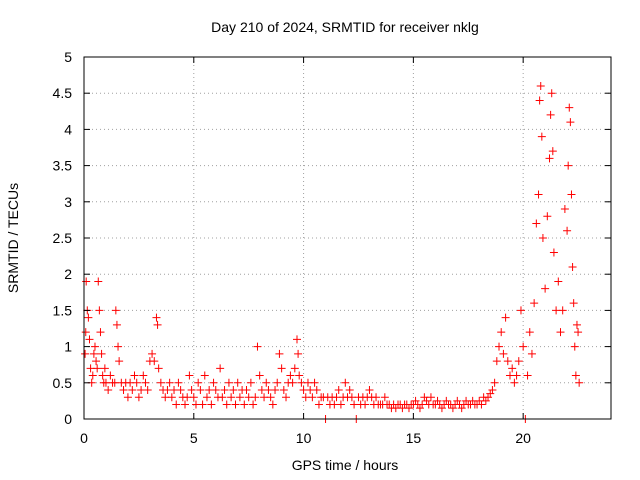 The image size is (640, 480). I want to click on y-tick-label: 1.5, so click(63, 310).